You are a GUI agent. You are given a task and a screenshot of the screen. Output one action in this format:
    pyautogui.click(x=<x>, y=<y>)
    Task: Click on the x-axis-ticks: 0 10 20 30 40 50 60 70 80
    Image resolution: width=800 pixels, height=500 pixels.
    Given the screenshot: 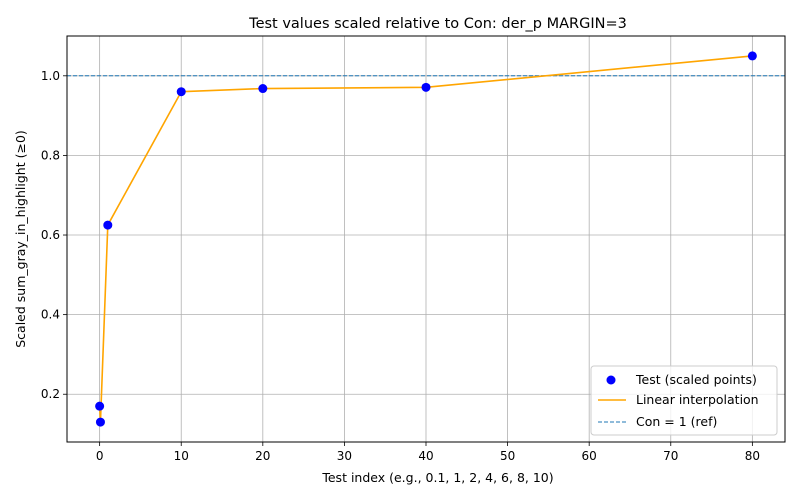 What is the action you would take?
    pyautogui.click(x=428, y=452)
    